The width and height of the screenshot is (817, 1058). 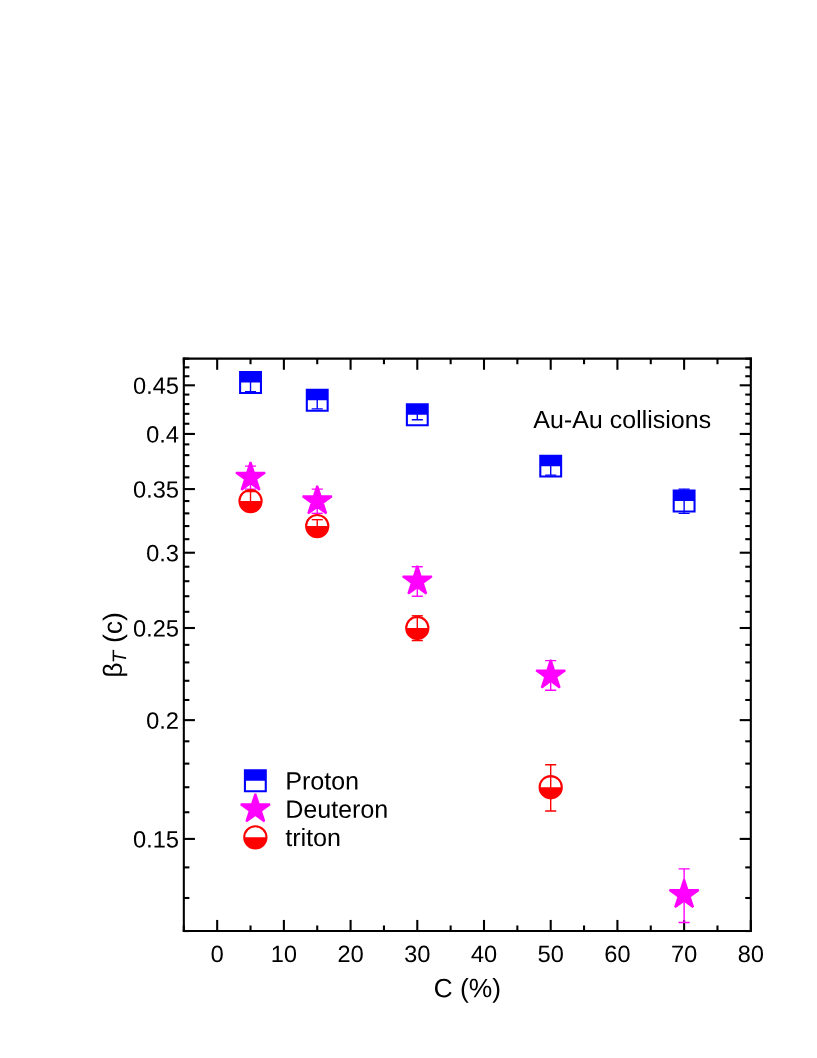 I want to click on y-tick-label: 0.25, so click(x=155, y=628).